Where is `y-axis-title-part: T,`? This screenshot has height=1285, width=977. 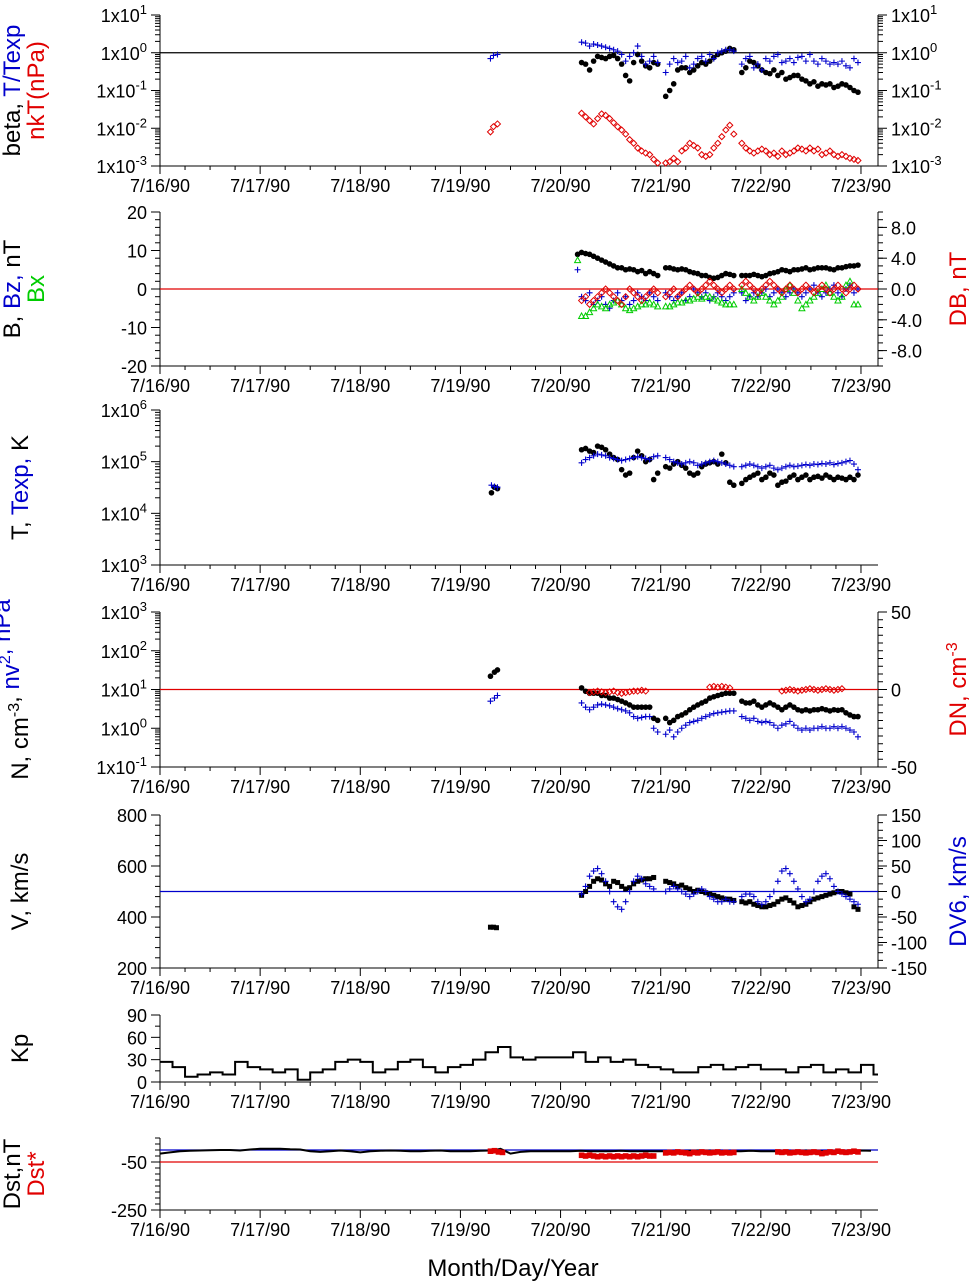
y-axis-title-part: T, is located at coordinates (20, 527).